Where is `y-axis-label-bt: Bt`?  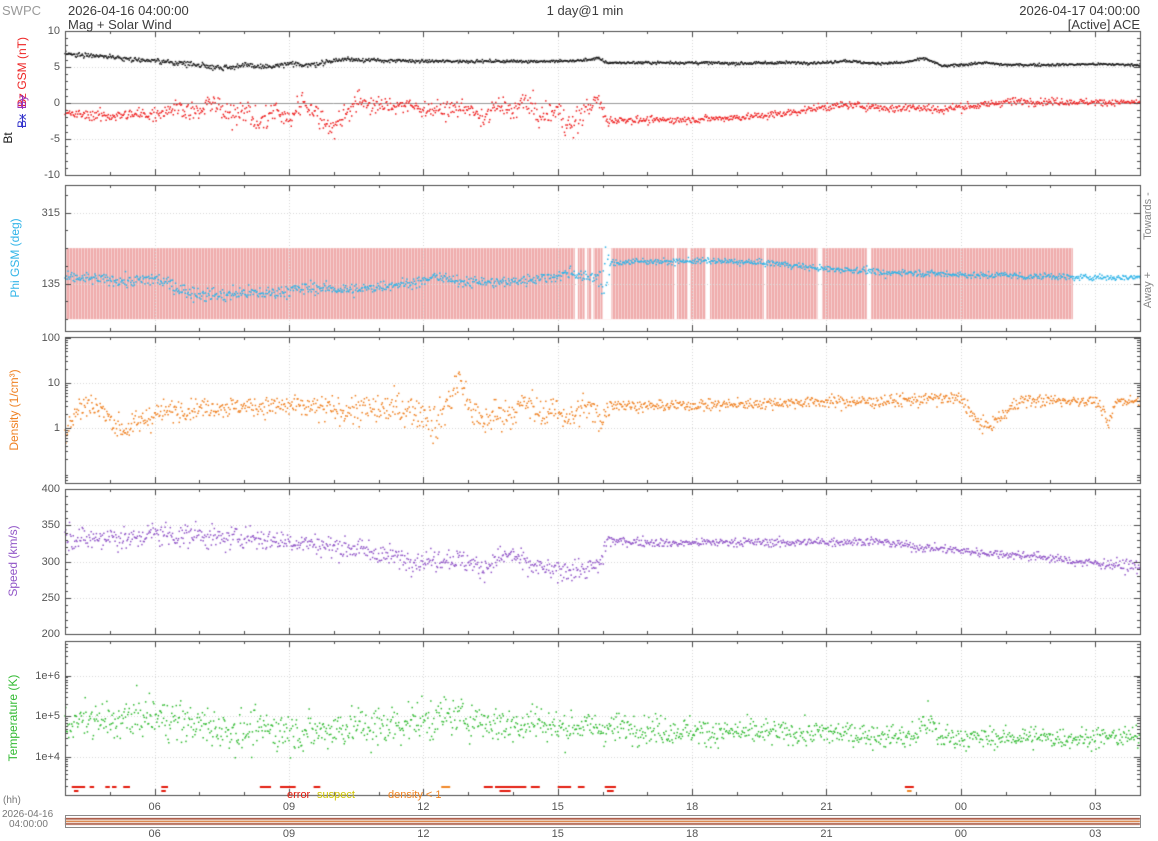
y-axis-label-bt: Bt is located at coordinates (8, 138).